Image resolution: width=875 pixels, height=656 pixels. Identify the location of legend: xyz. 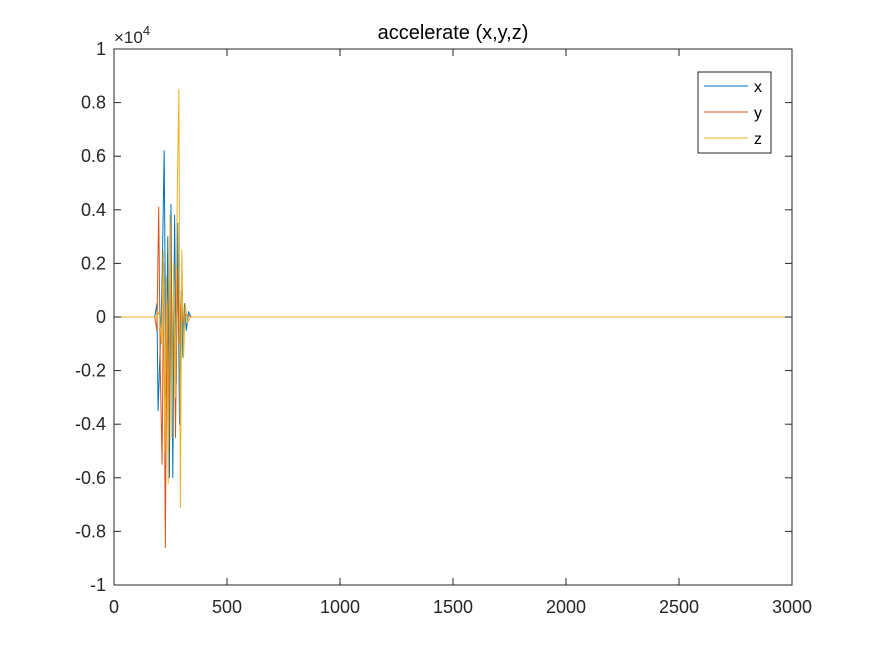
(734, 112).